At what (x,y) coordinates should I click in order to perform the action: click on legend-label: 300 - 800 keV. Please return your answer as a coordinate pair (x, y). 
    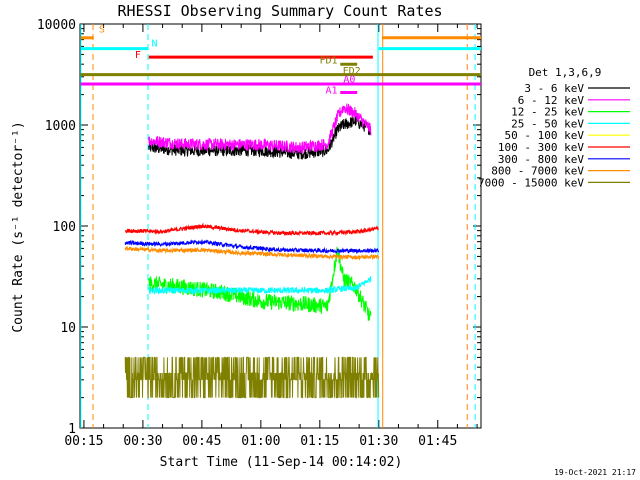
    Looking at the image, I should click on (541, 159).